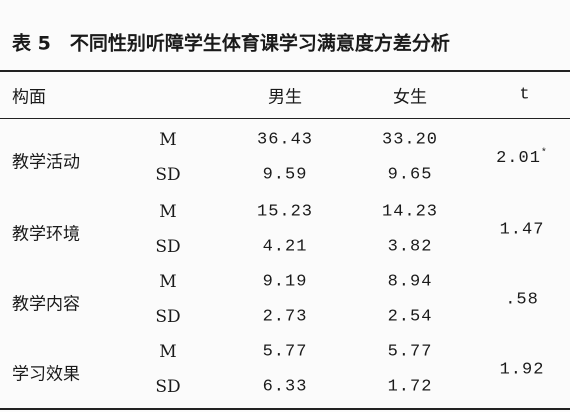 Image resolution: width=570 pixels, height=412 pixels. Describe the element at coordinates (525, 95) in the screenshot. I see `column-header: t` at that location.